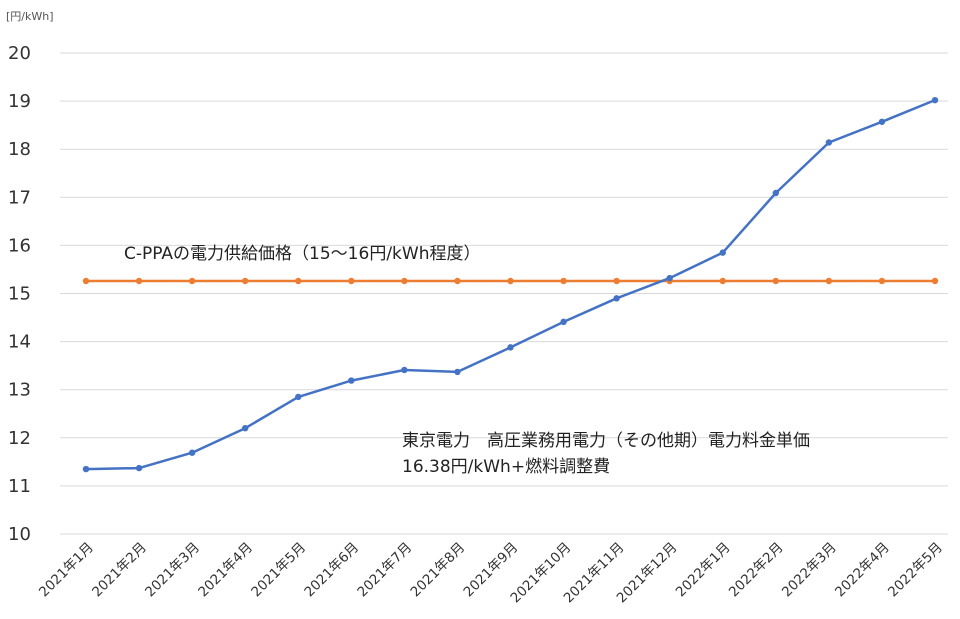 The image size is (960, 619). Describe the element at coordinates (19, 101) in the screenshot. I see `y-tick-label: 19` at that location.